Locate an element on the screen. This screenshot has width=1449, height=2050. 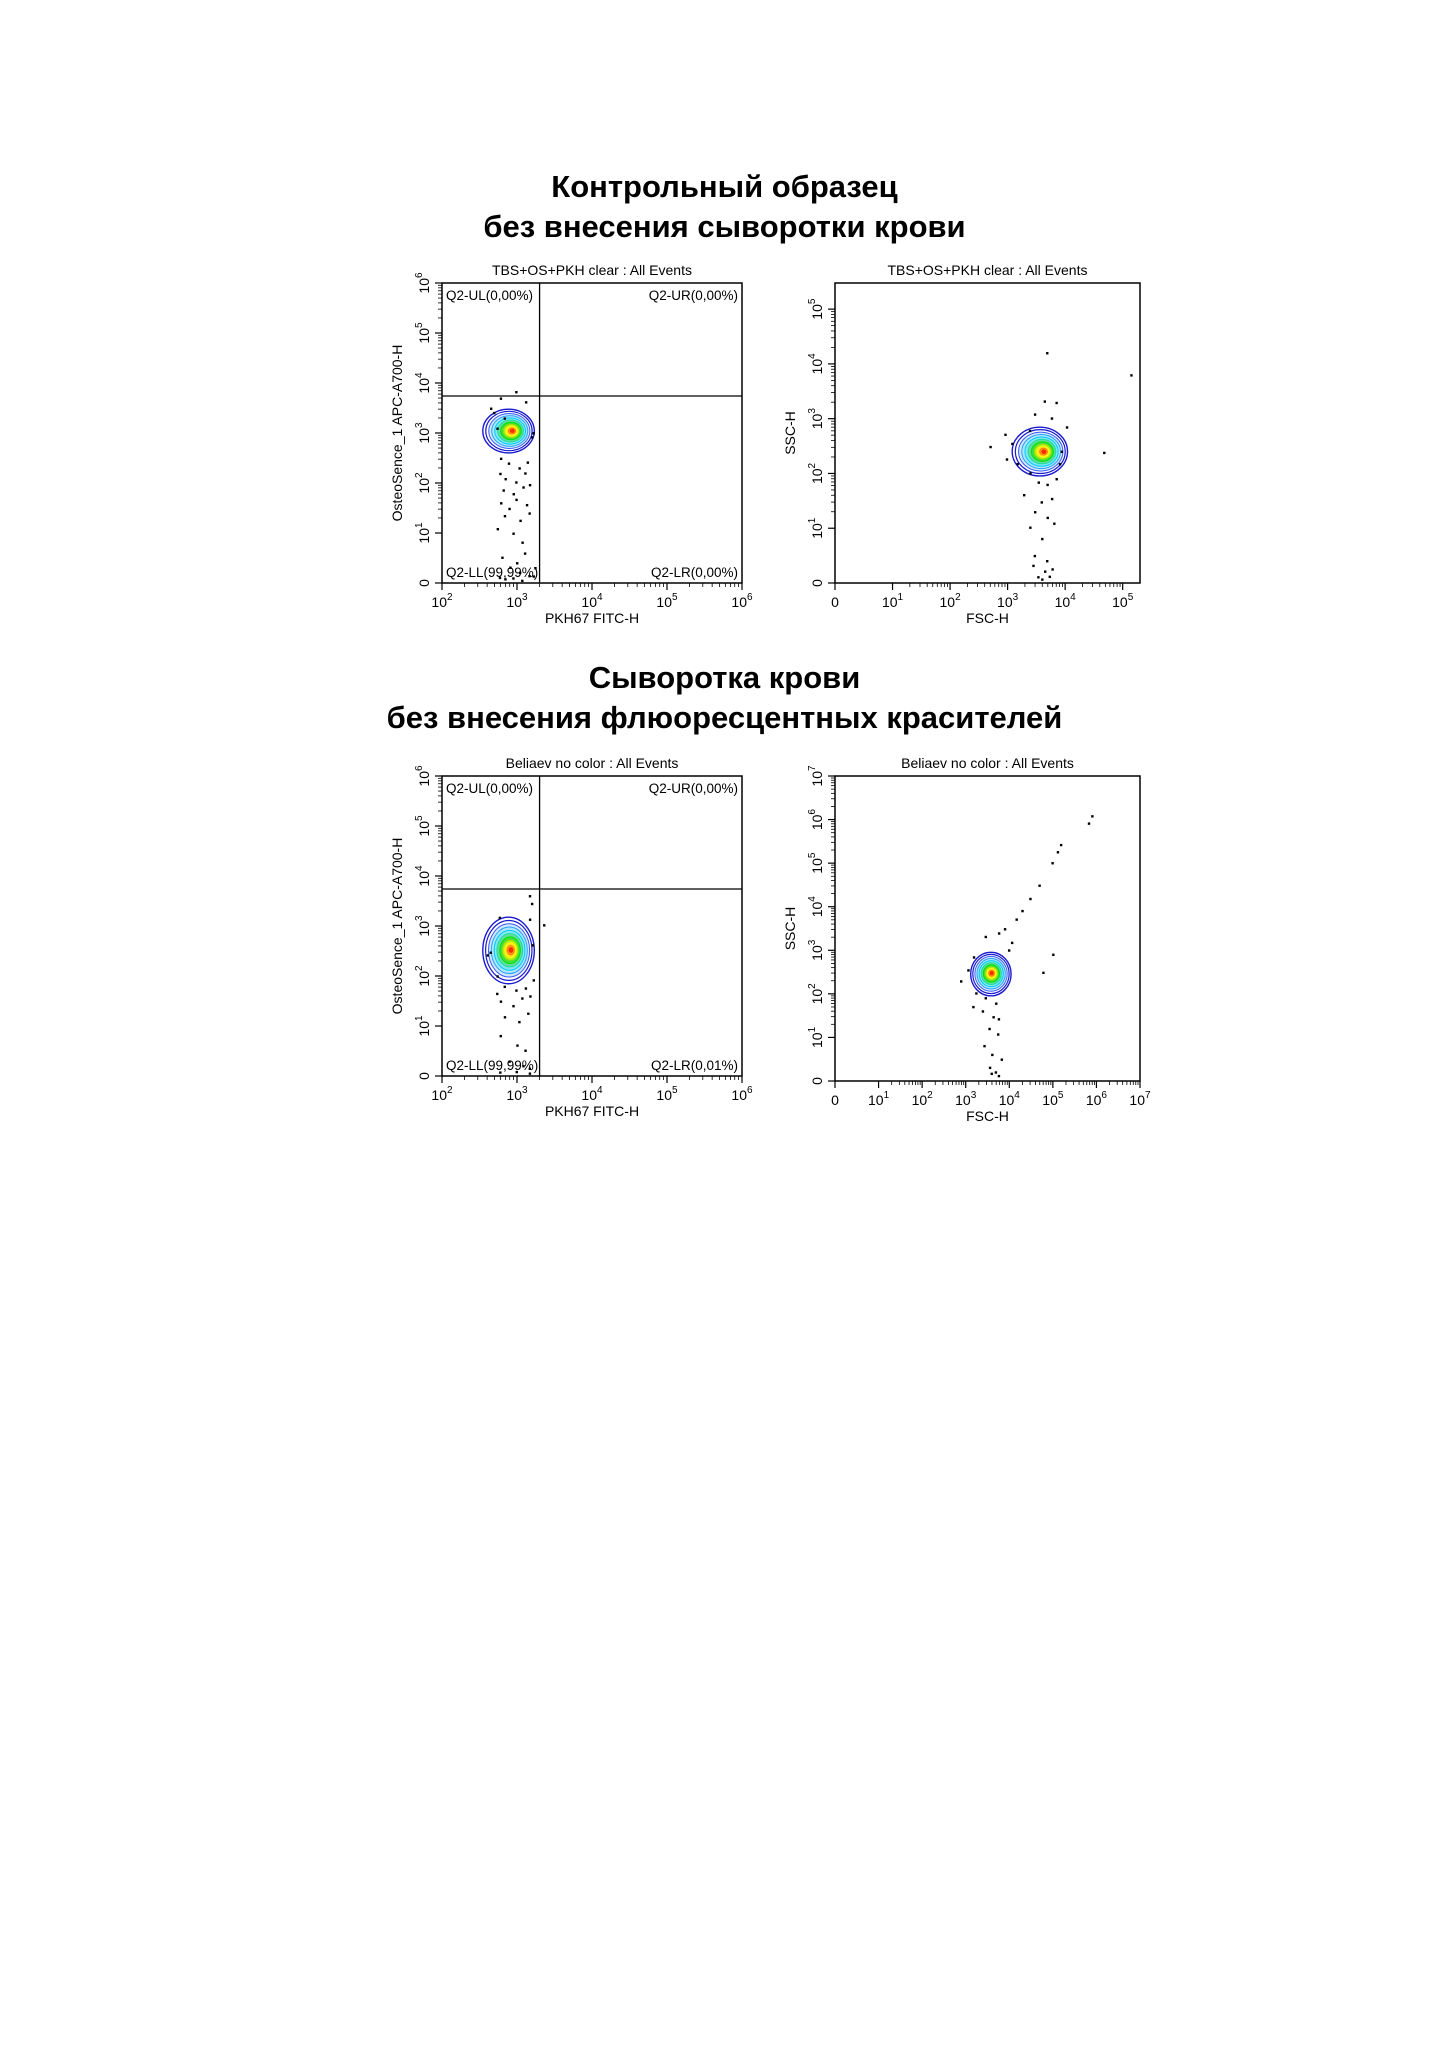
chart-title: Beliaev no color : All Events is located at coordinates (592, 763).